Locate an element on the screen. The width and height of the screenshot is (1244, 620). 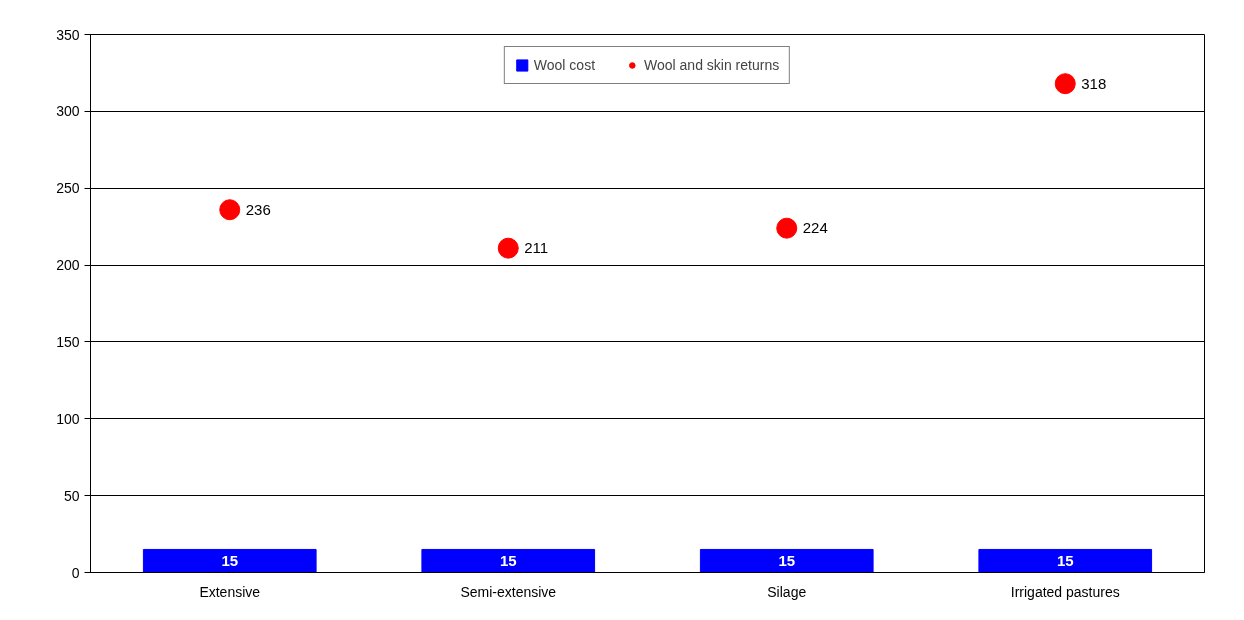
y-tick-label: 350 is located at coordinates (68, 34).